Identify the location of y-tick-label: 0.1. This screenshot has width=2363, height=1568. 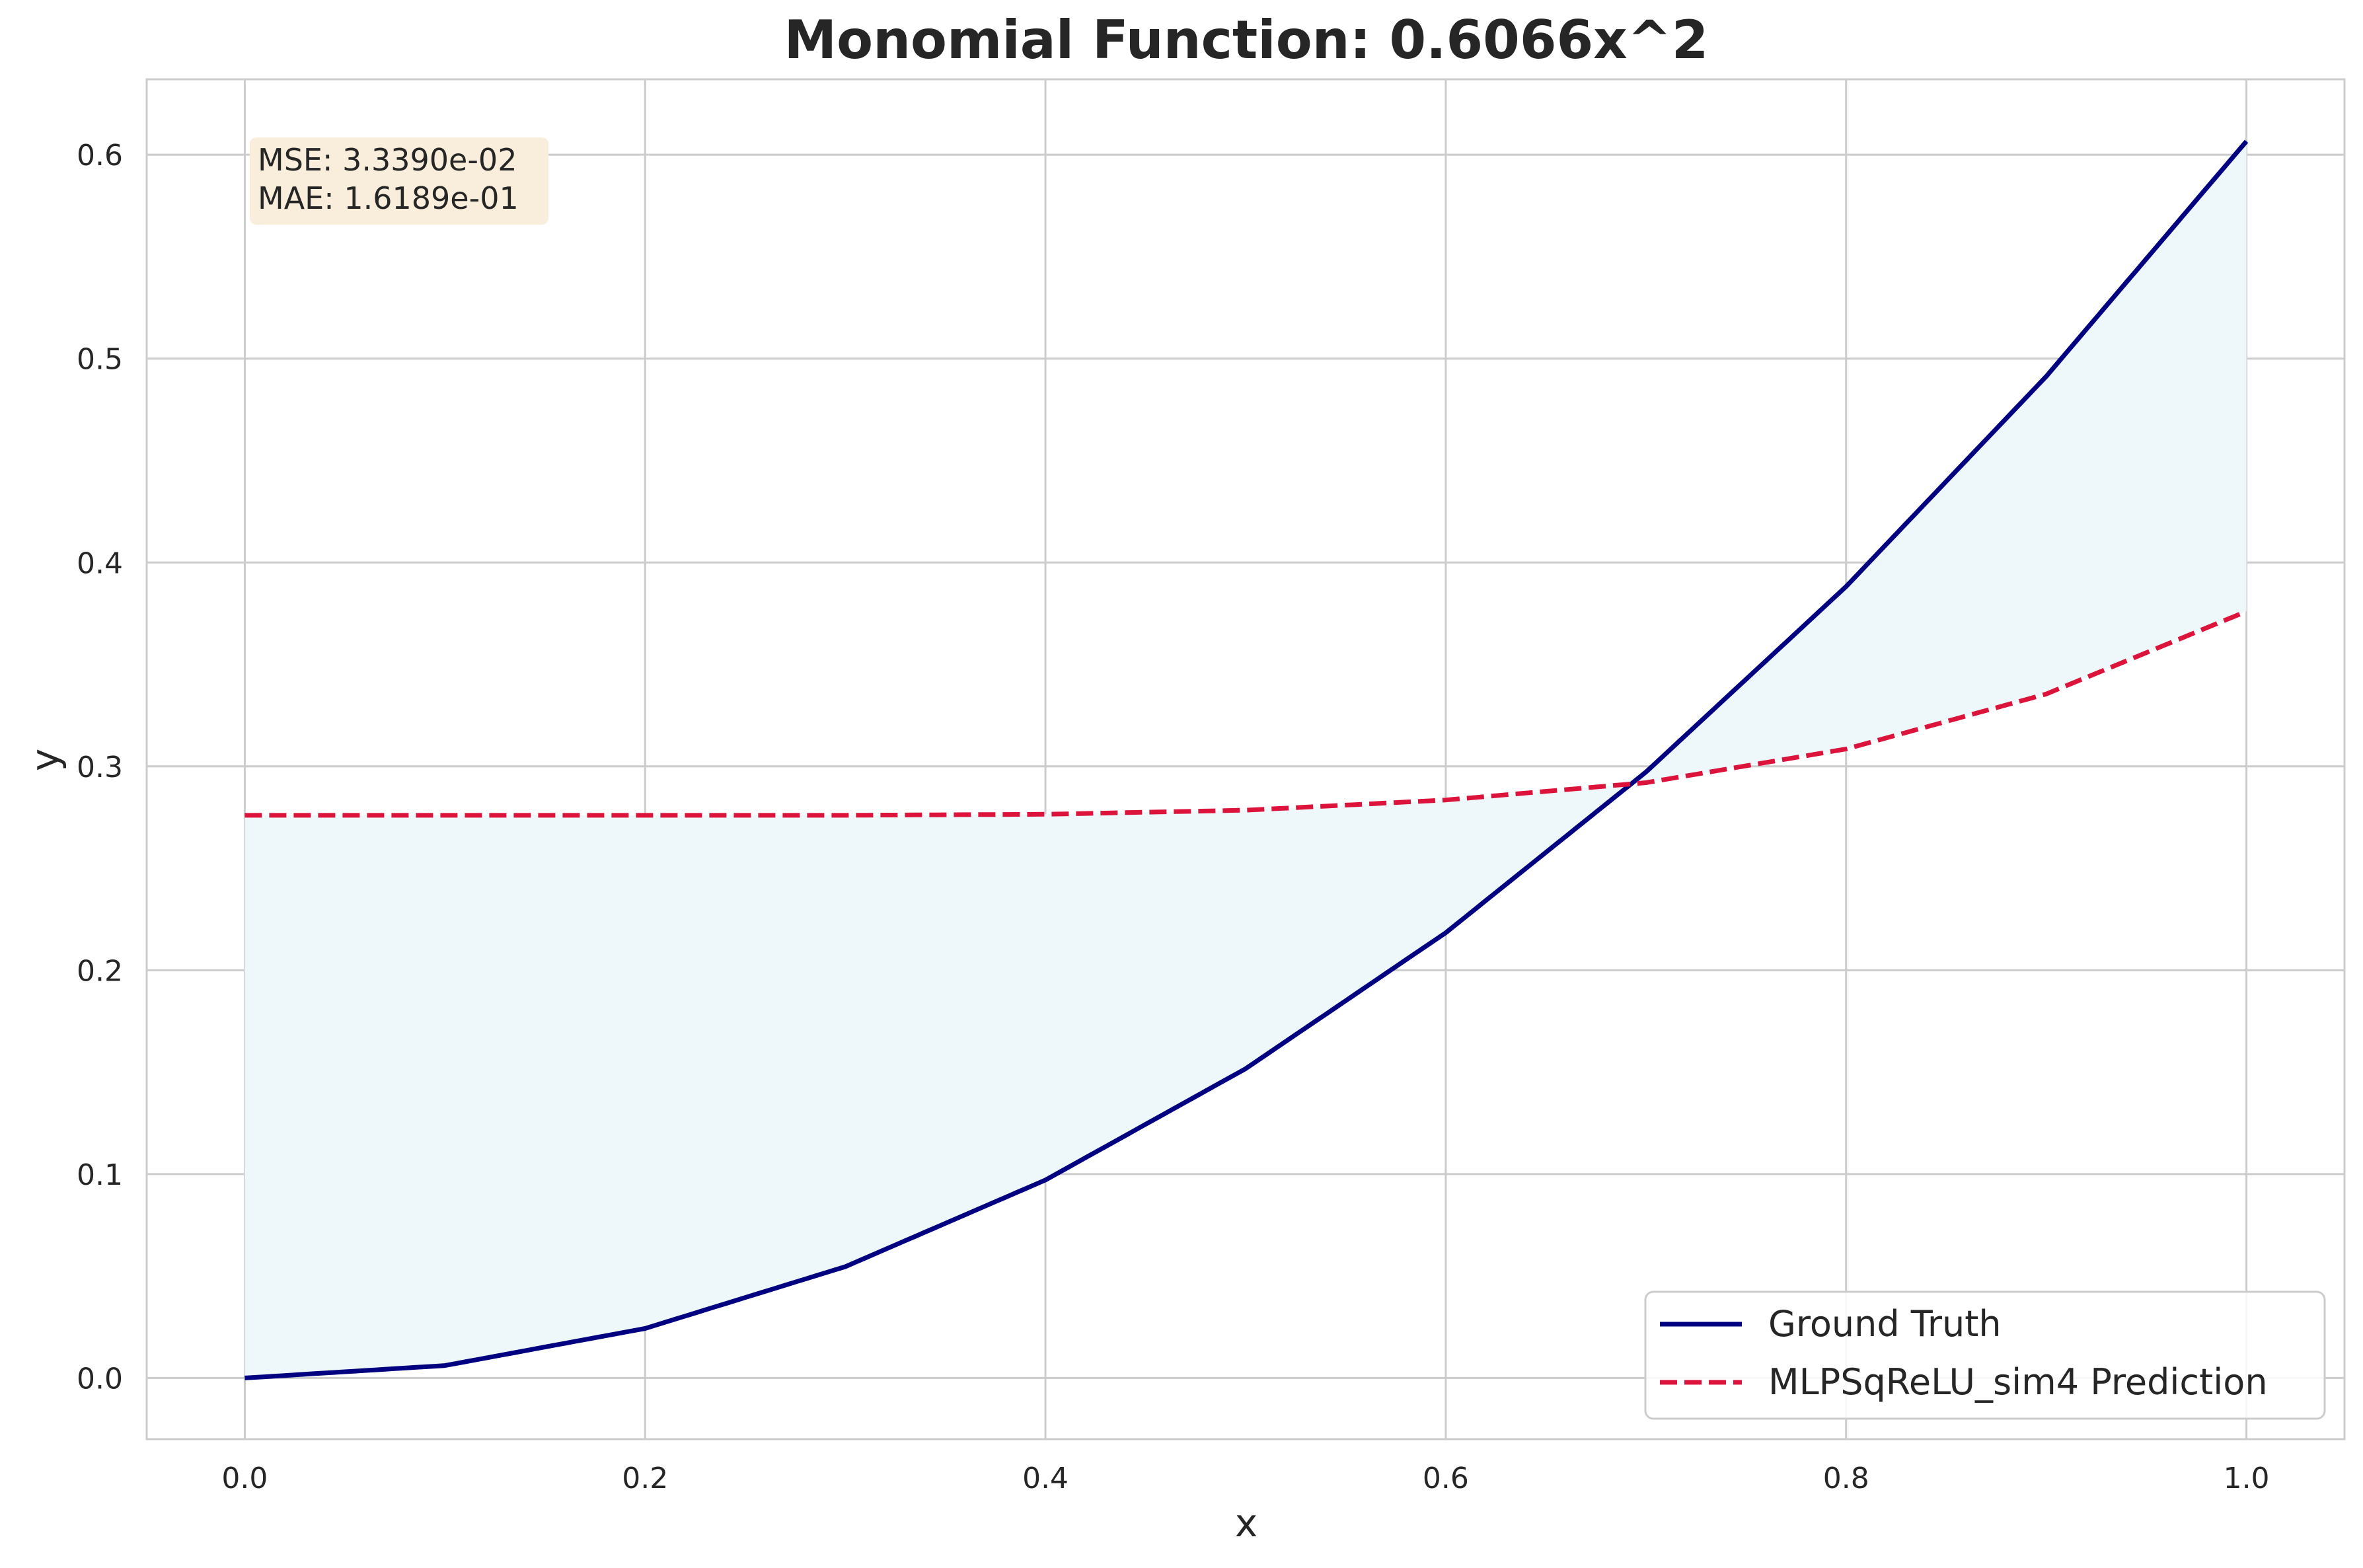
(100, 1175).